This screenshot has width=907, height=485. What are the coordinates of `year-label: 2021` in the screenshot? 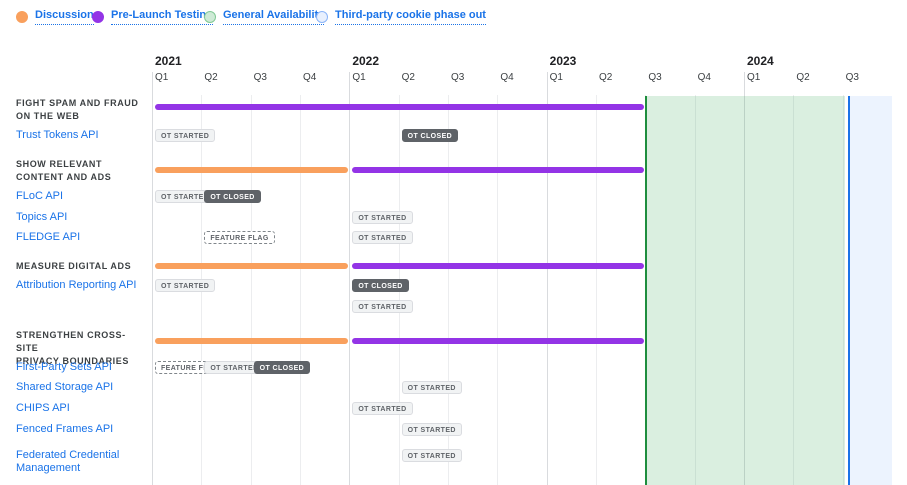 It's located at (168, 61).